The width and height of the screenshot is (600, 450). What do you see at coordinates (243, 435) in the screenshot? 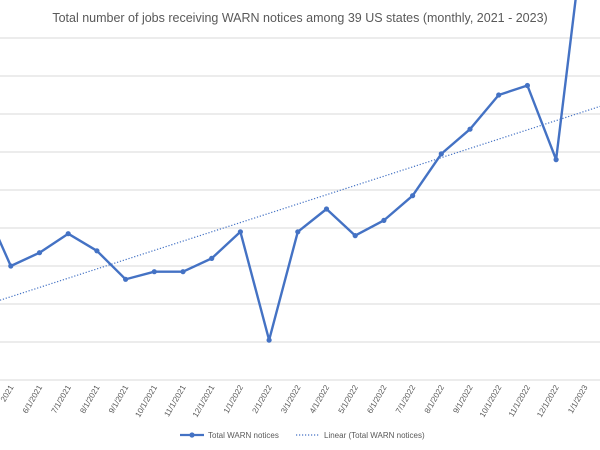
I see `legend-series-label: Total WARN notices` at bounding box center [243, 435].